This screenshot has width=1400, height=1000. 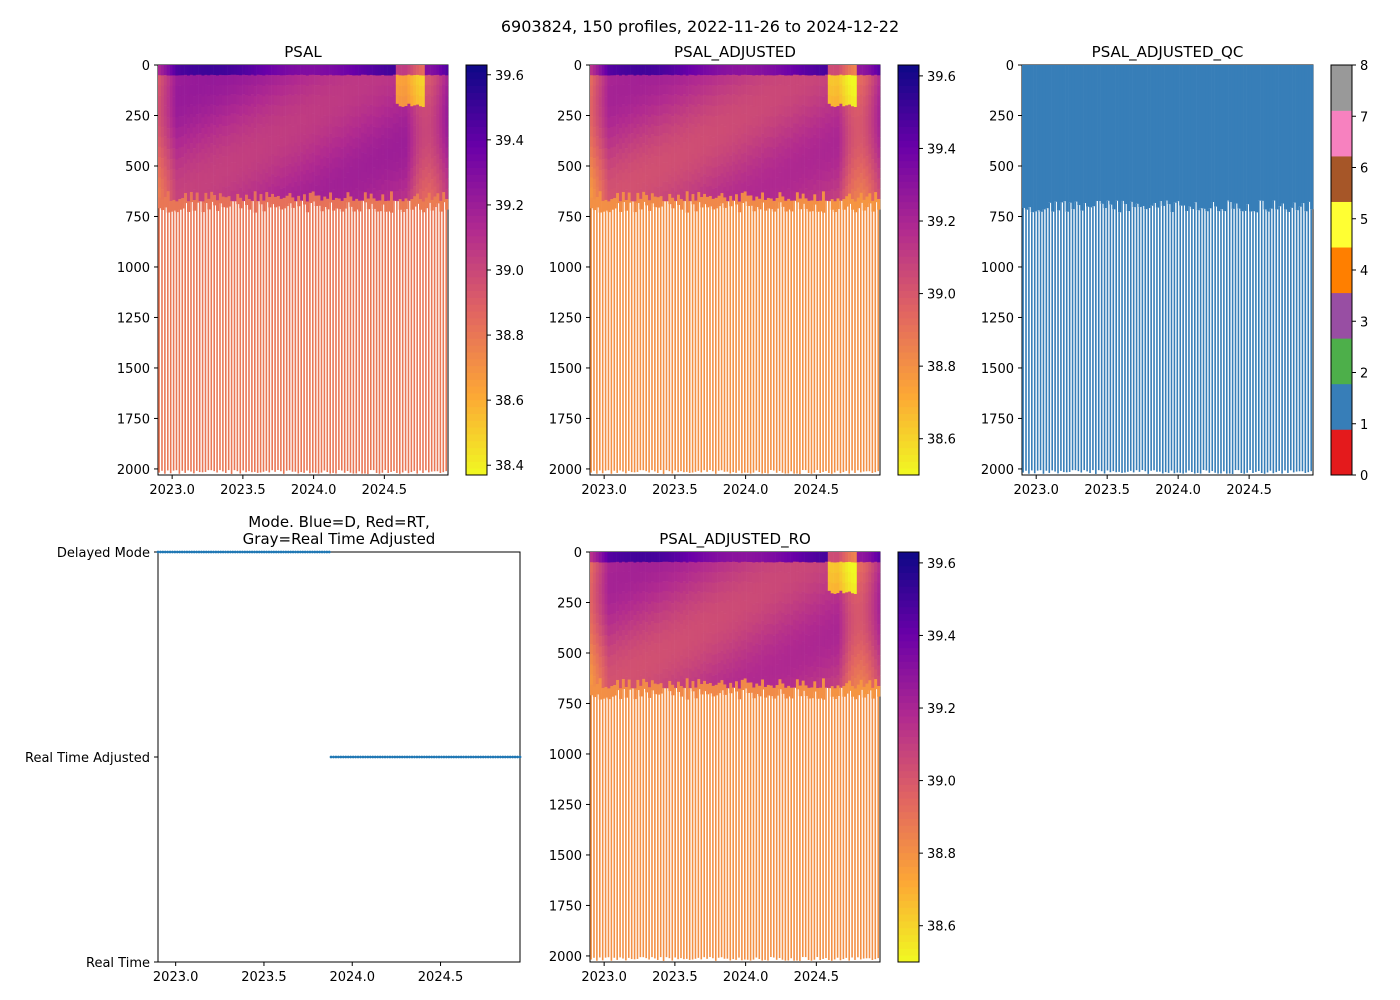 I want to click on qc-cell, so click(x=1265, y=137).